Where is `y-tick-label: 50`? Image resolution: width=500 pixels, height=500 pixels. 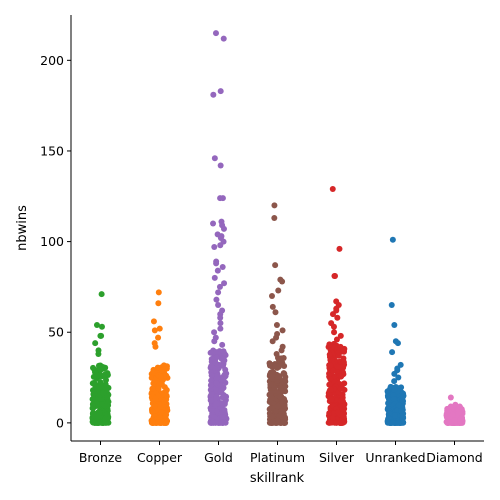
y-tick-label: 50 is located at coordinates (56, 332).